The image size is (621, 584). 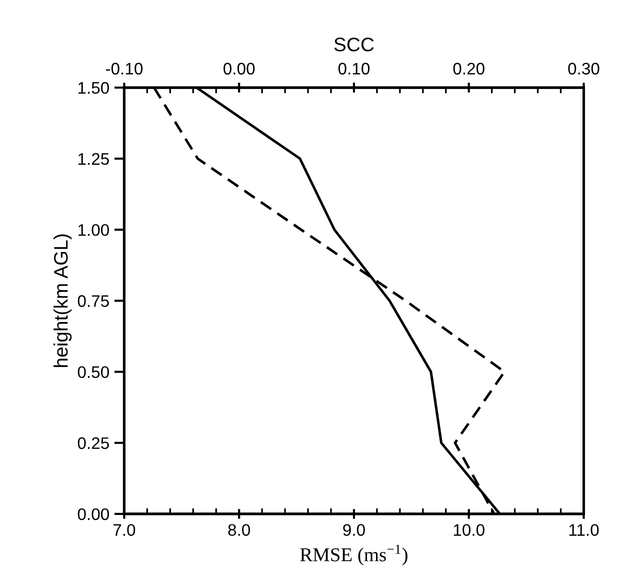 I want to click on x2-tick-label: 0.20, so click(x=468, y=68).